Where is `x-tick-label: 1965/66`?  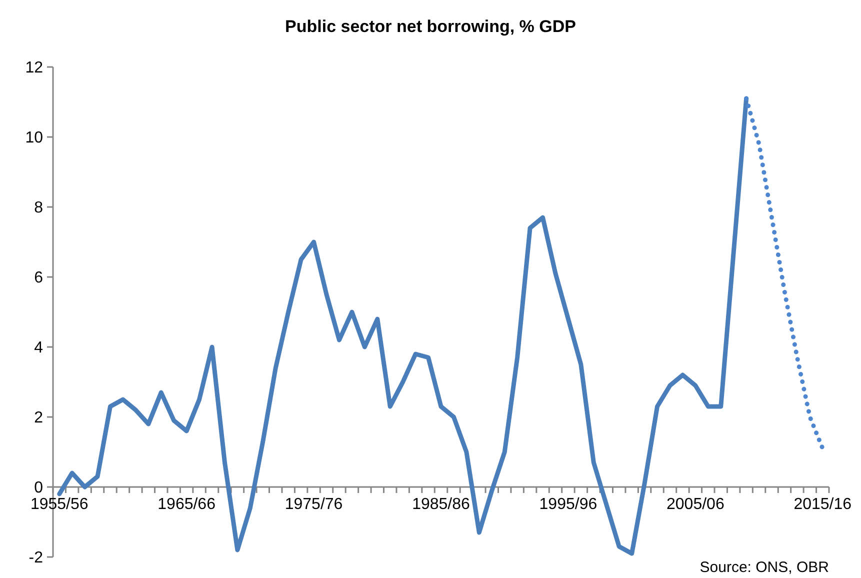 x-tick-label: 1965/66 is located at coordinates (187, 504).